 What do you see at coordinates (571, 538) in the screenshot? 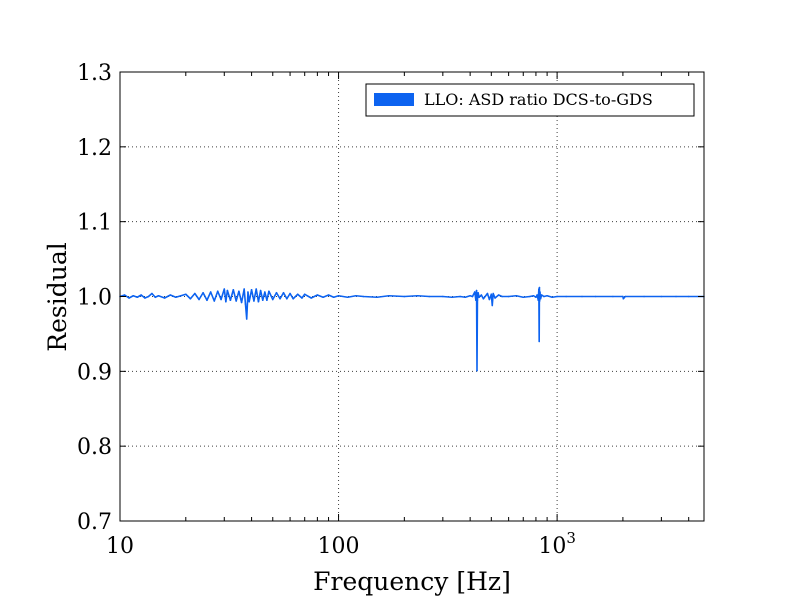
I see `x-tick-exponent: 3` at bounding box center [571, 538].